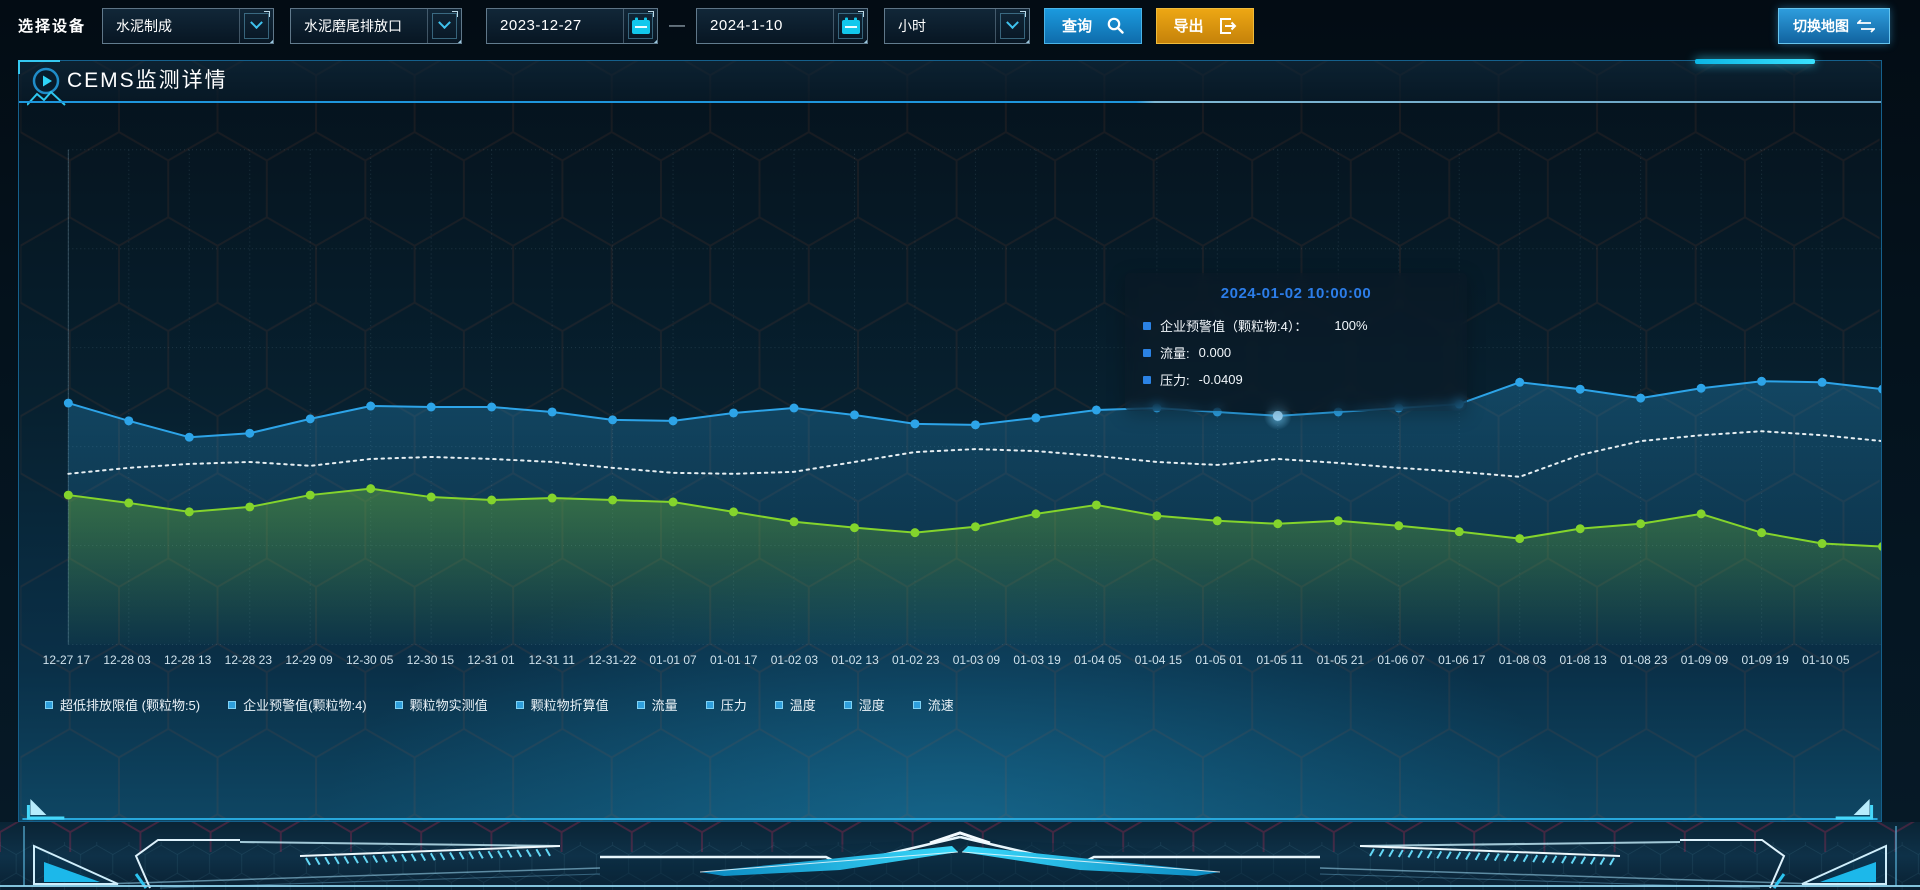  Describe the element at coordinates (52, 26) in the screenshot. I see `device-select-label: 选择设备` at that location.